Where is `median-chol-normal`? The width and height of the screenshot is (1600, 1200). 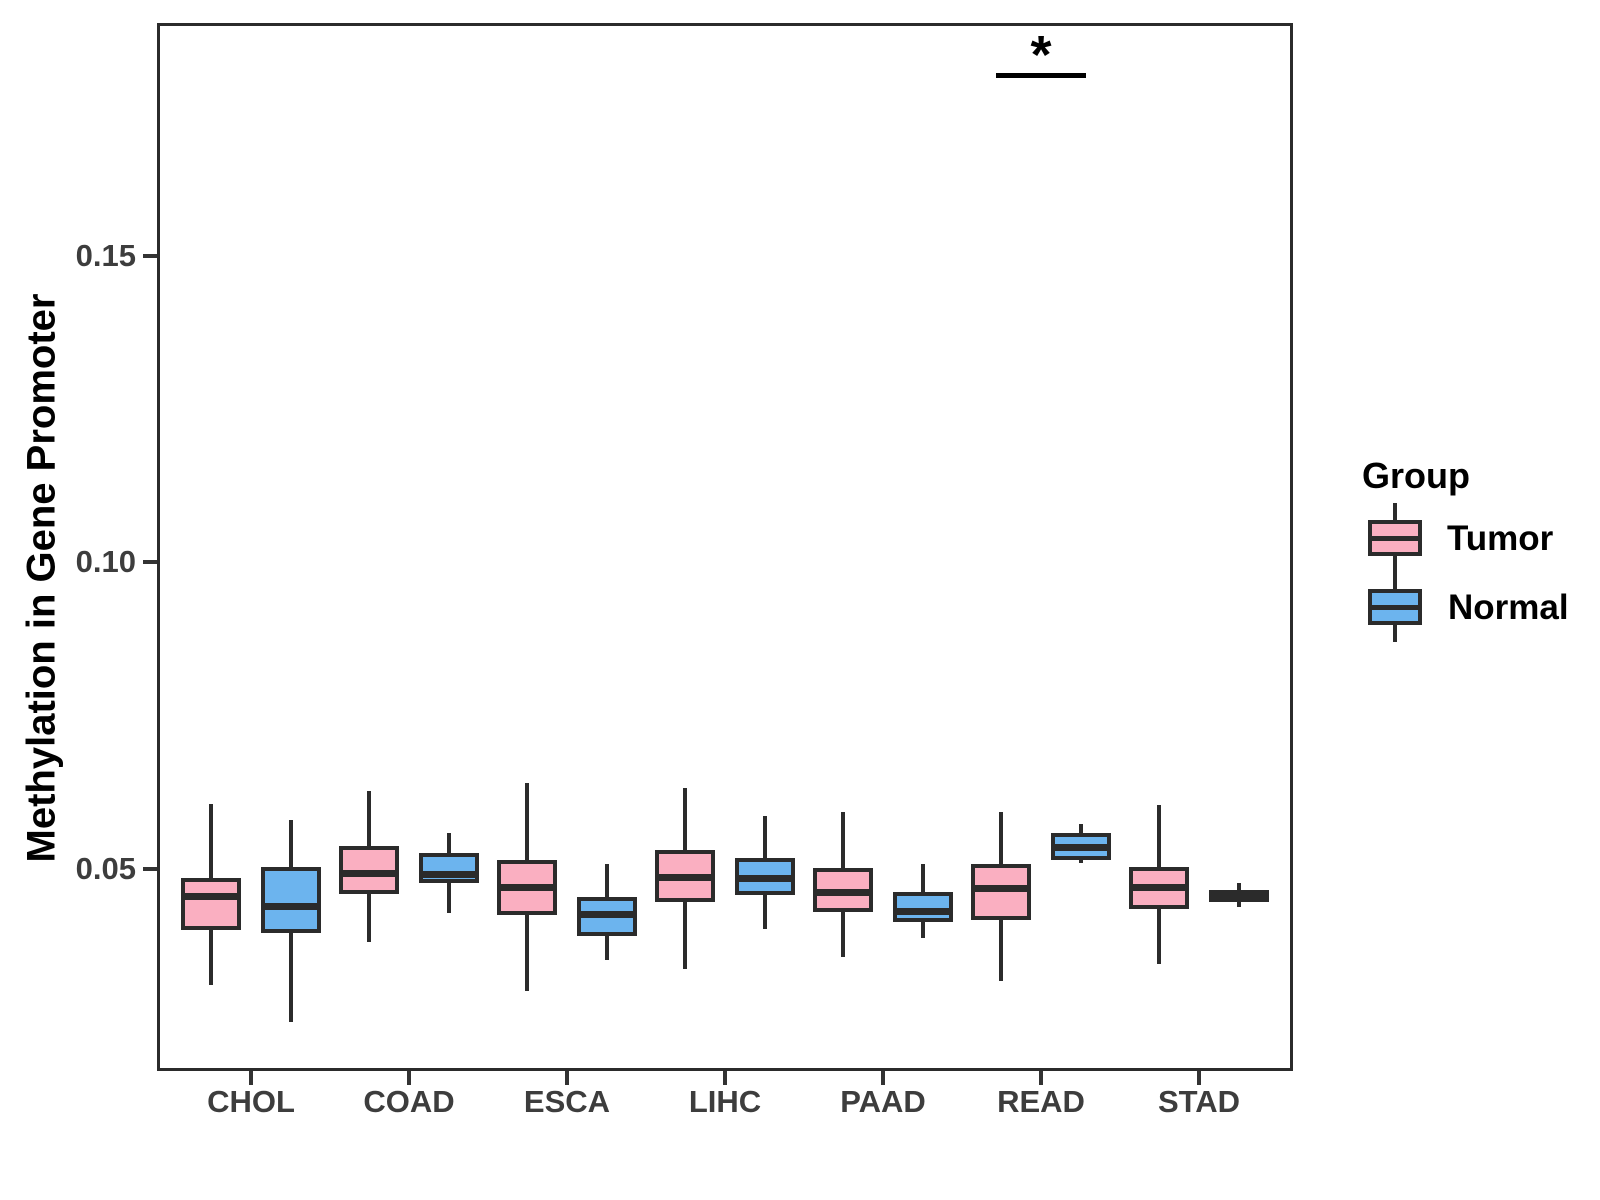
median-chol-normal is located at coordinates (291, 906).